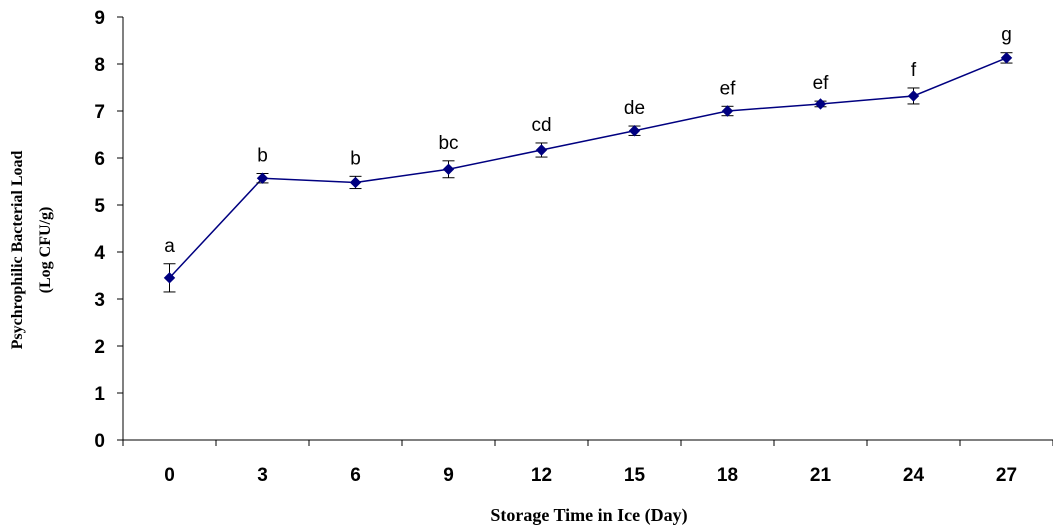 The image size is (1053, 530). Describe the element at coordinates (99, 18) in the screenshot. I see `y-tick-label: 9` at that location.